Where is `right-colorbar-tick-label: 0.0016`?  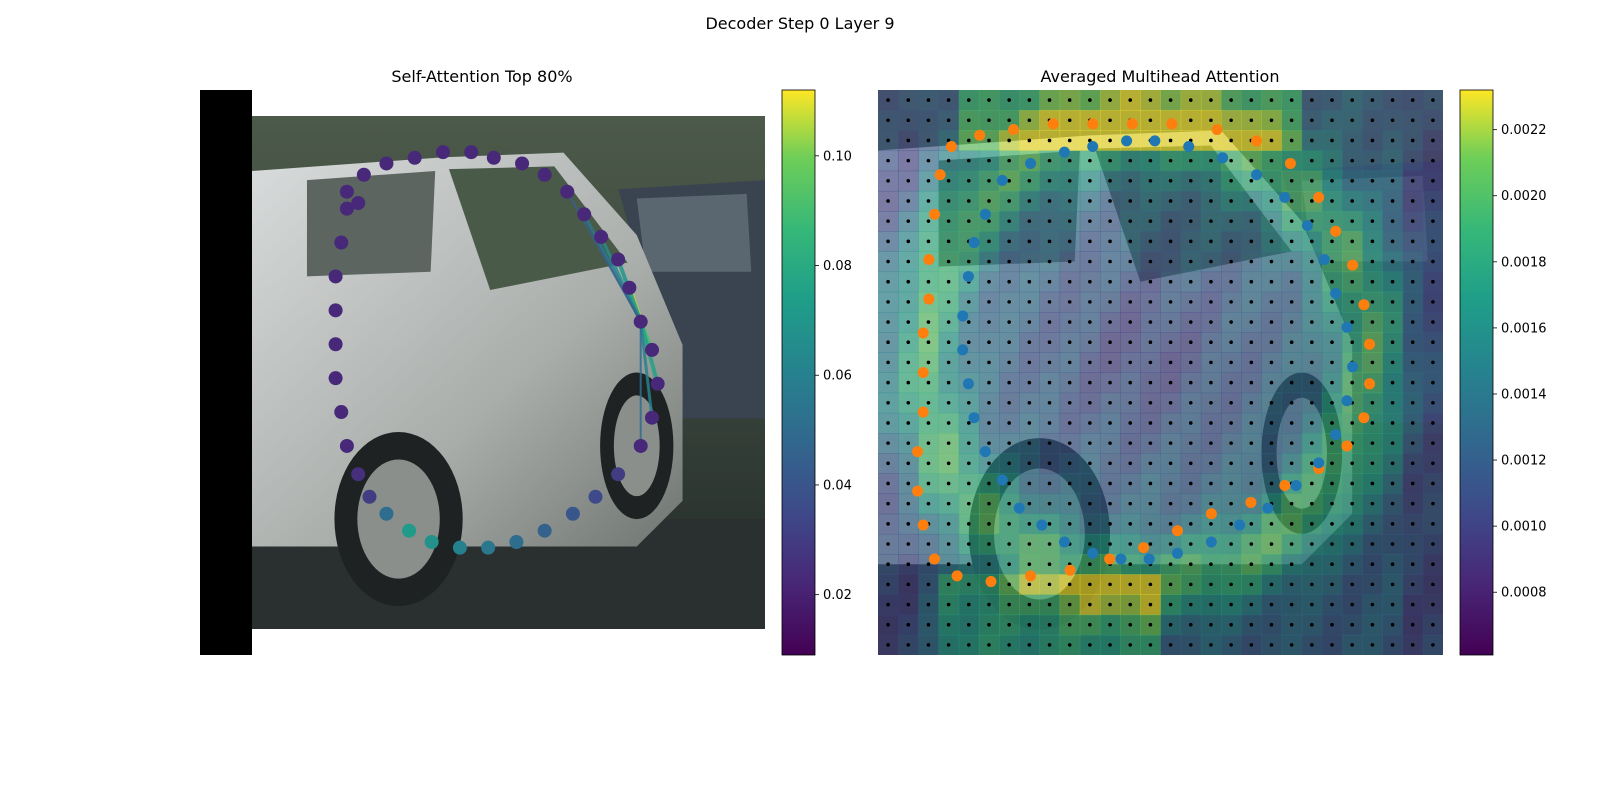
right-colorbar-tick-label: 0.0016 is located at coordinates (1524, 328).